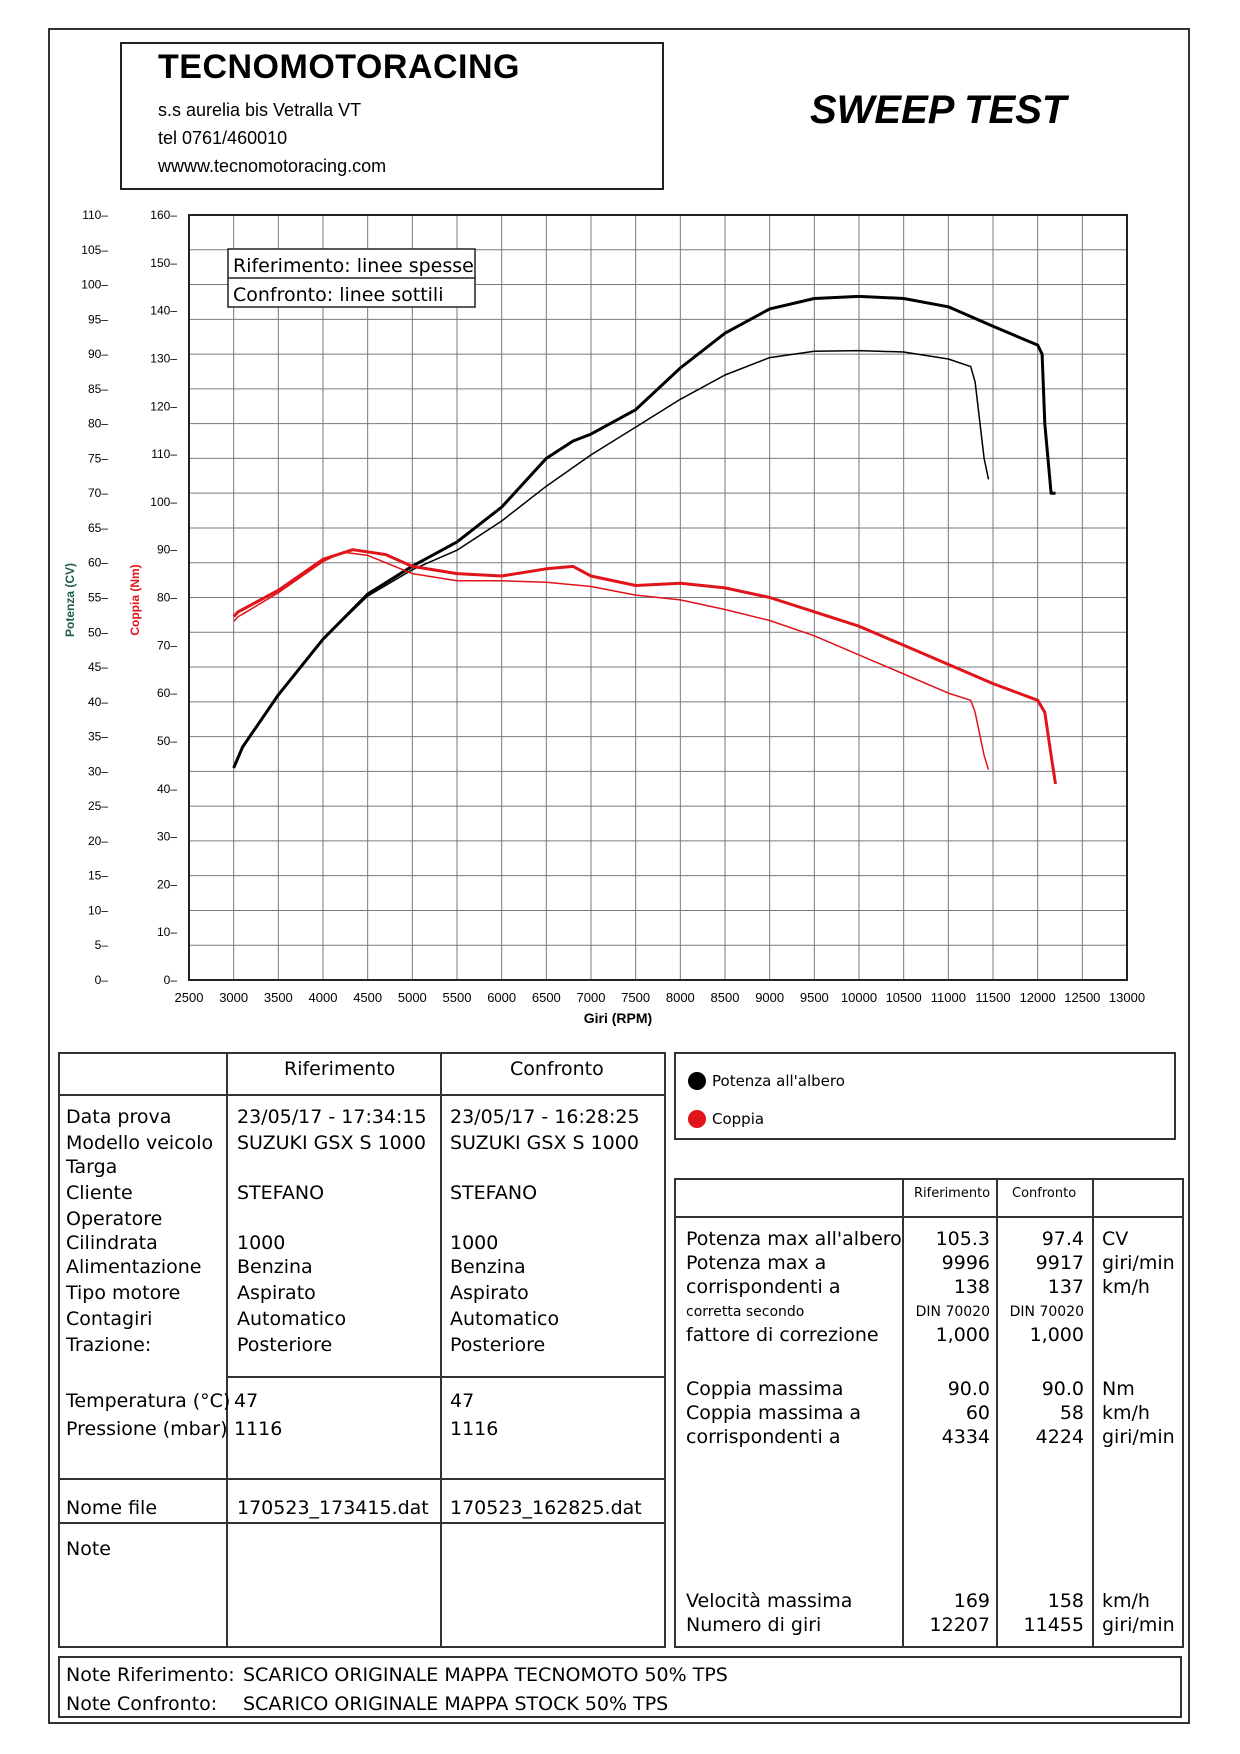  Describe the element at coordinates (738, 1119) in the screenshot. I see `torque-legend-label: Coppia` at that location.